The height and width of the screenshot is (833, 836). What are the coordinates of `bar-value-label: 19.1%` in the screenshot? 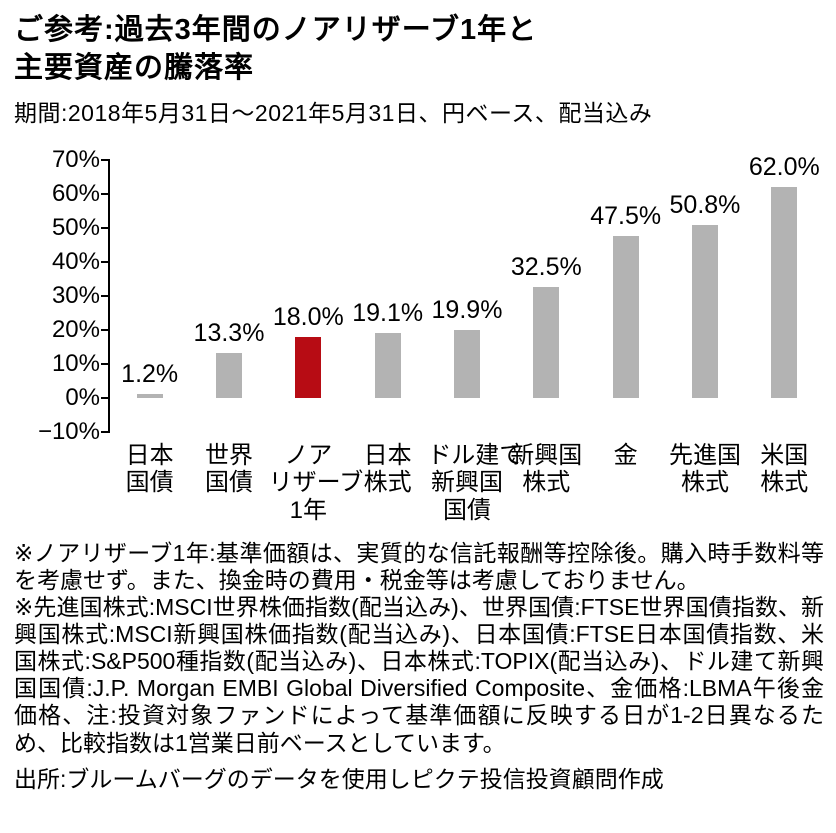 It's located at (388, 313).